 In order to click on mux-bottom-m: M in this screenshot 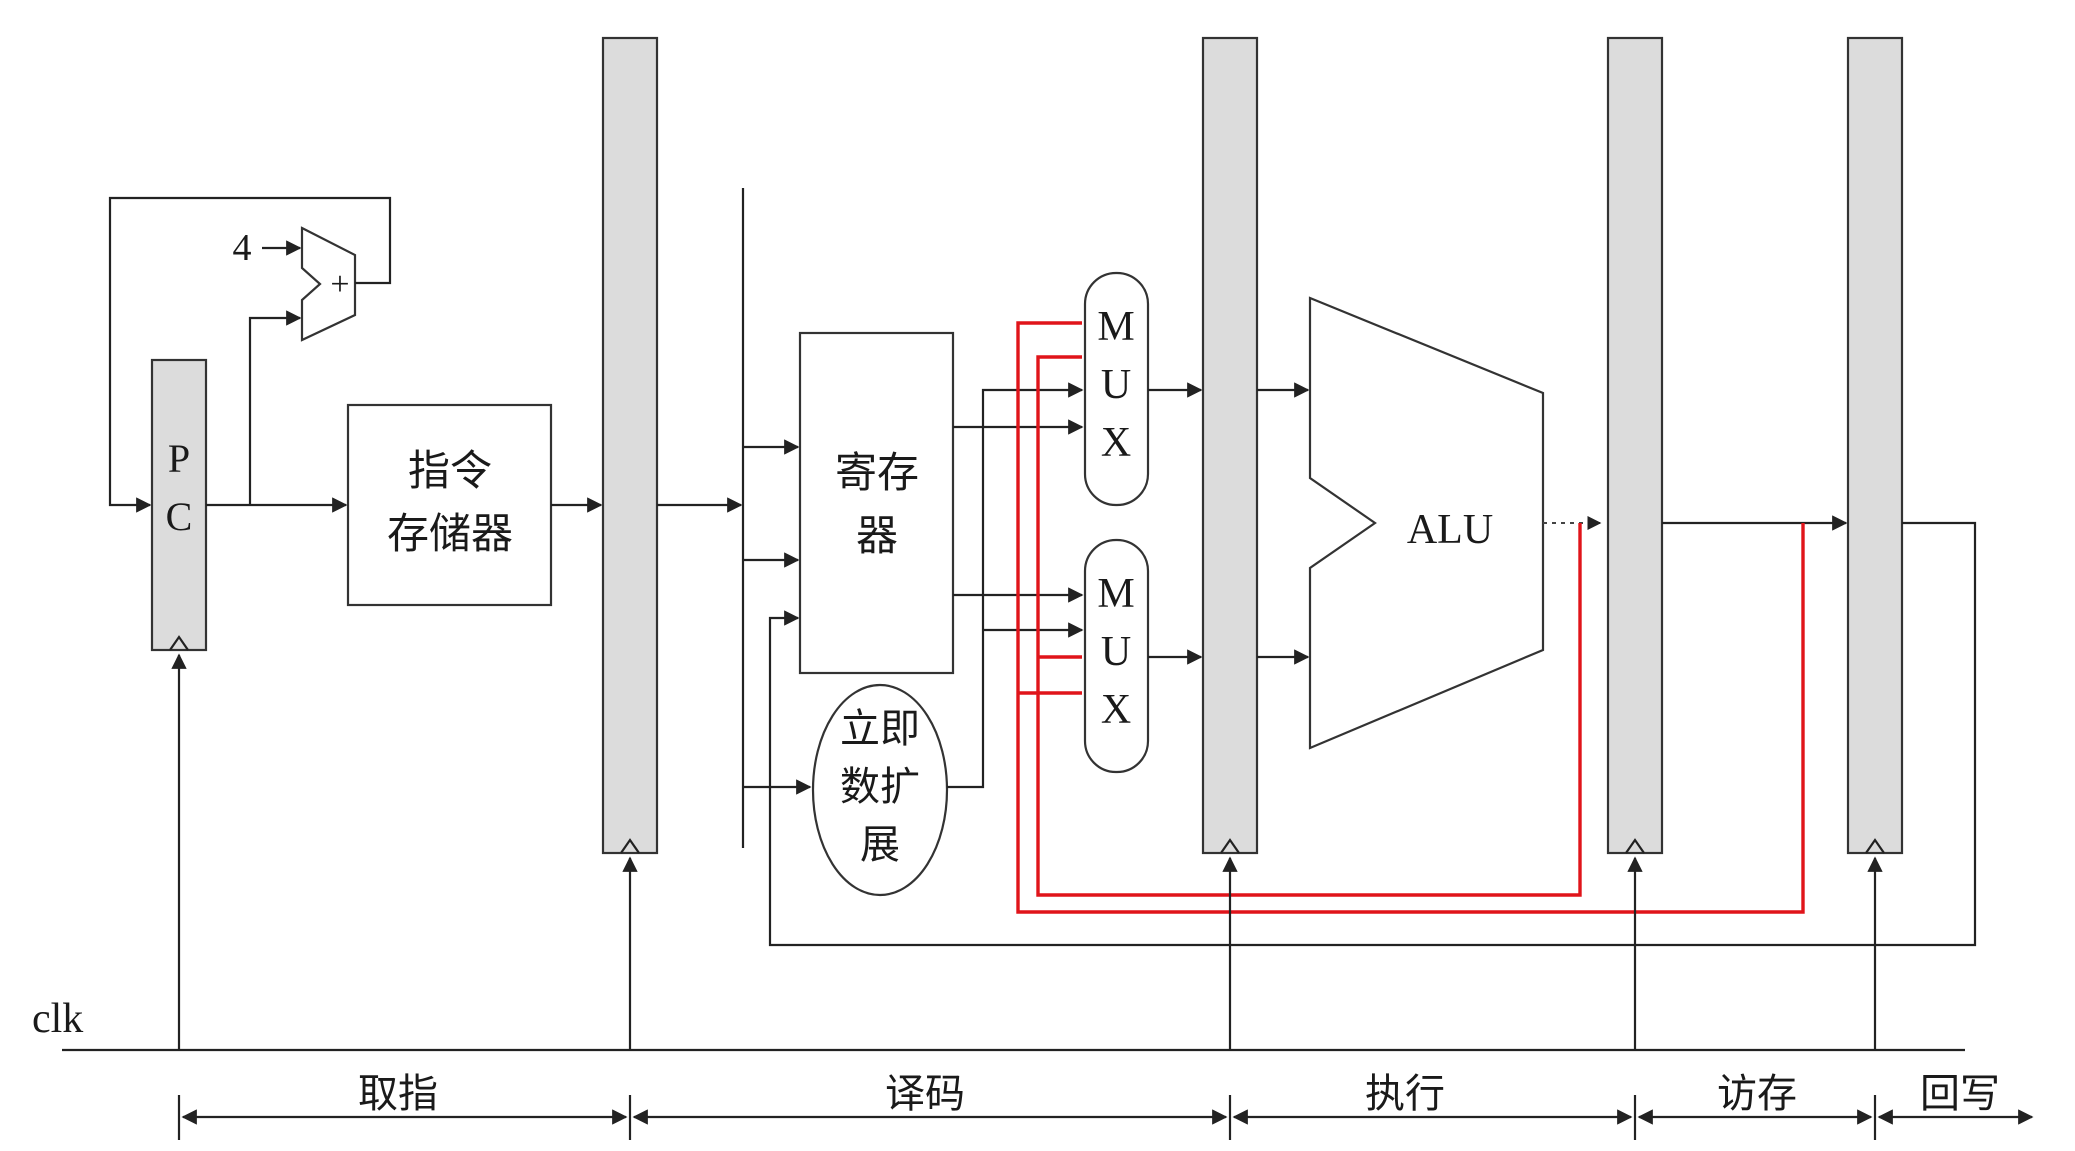, I will do `click(1115, 594)`.